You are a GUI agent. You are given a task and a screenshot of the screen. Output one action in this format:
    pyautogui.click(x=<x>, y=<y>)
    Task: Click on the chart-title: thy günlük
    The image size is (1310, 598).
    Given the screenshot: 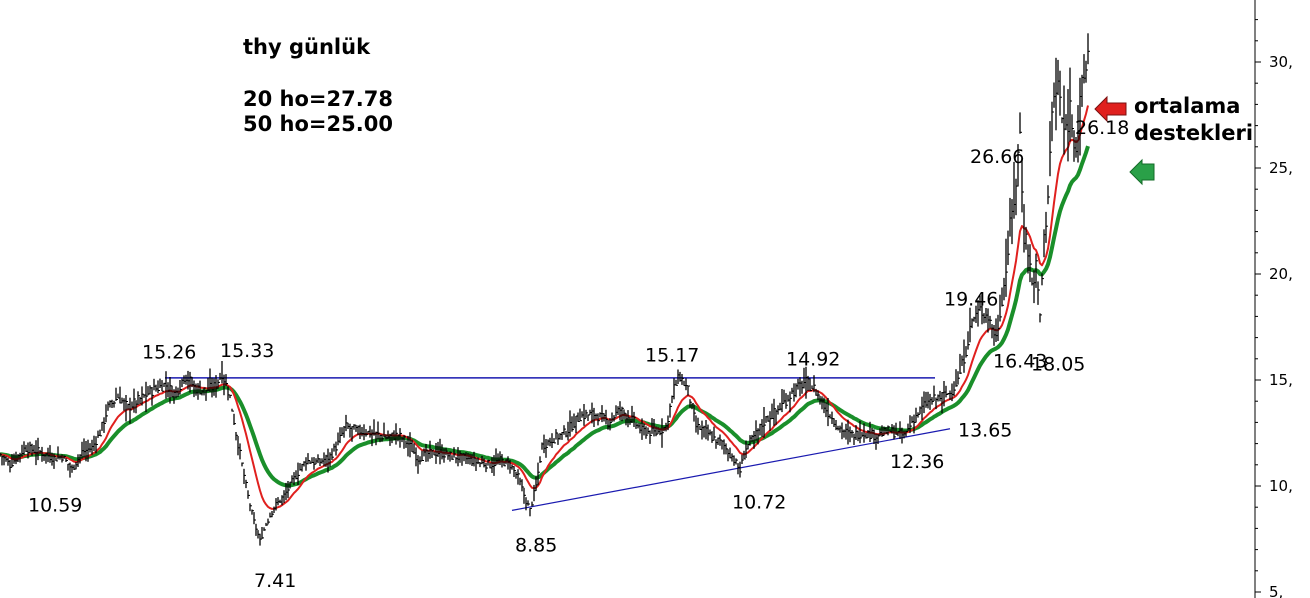 What is the action you would take?
    pyautogui.click(x=307, y=47)
    